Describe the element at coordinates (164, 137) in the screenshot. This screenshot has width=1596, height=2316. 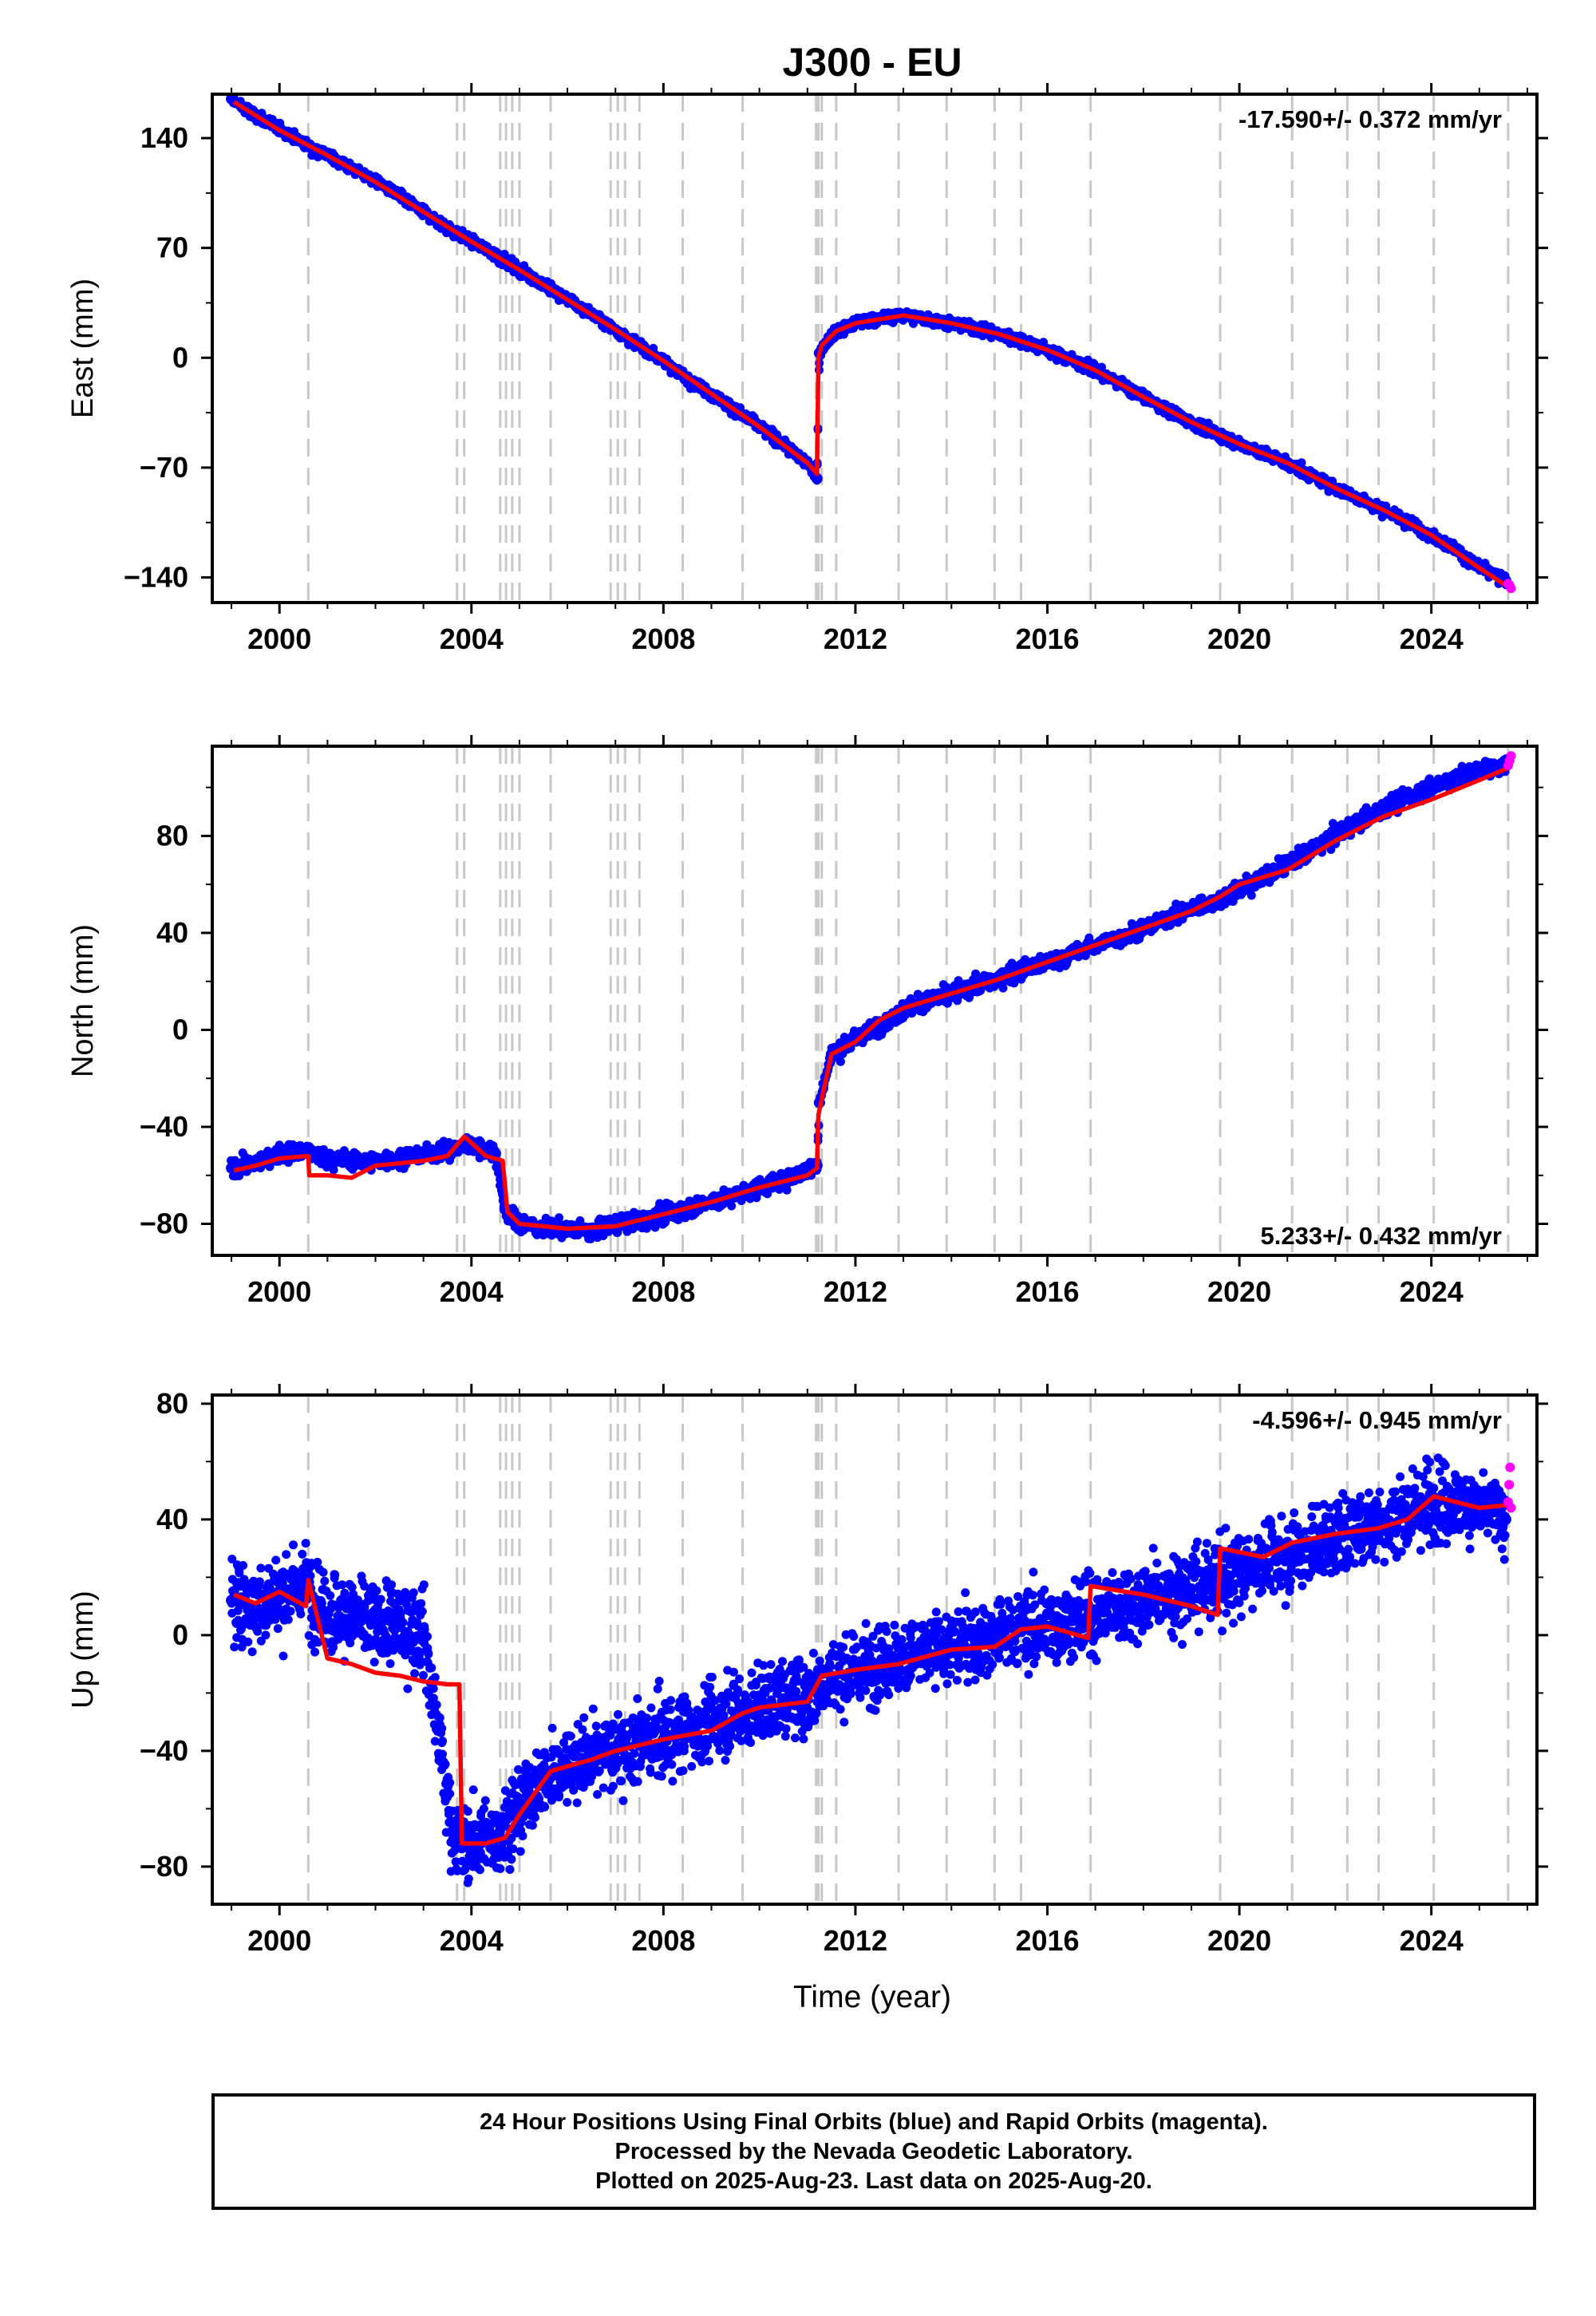
I see `y-tick-label: 140` at that location.